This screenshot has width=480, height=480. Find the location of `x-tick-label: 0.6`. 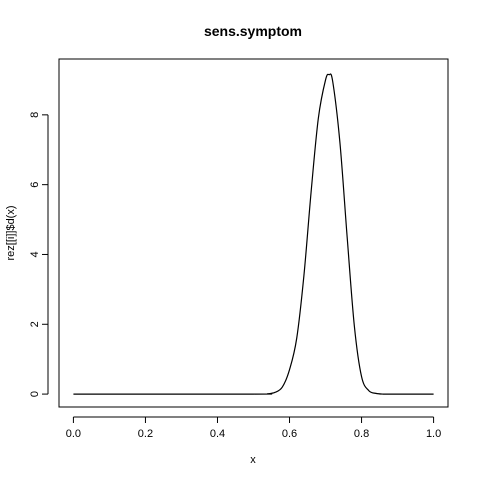

x-tick-label: 0.6 is located at coordinates (289, 434).